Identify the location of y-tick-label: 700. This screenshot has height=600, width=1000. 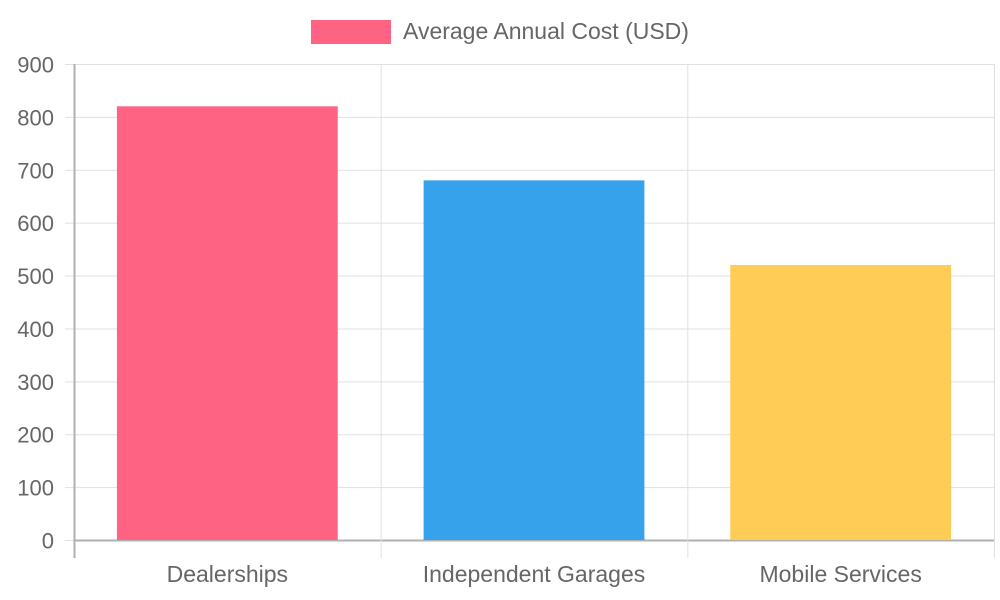
(35, 170).